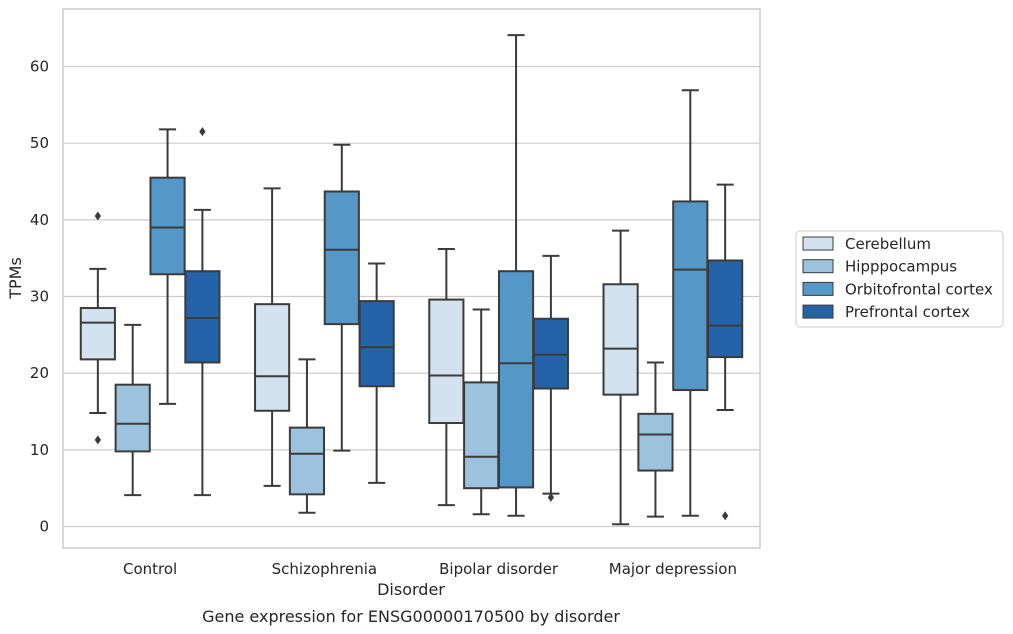 Image resolution: width=1013 pixels, height=634 pixels. I want to click on y-tick-label: 0, so click(44, 527).